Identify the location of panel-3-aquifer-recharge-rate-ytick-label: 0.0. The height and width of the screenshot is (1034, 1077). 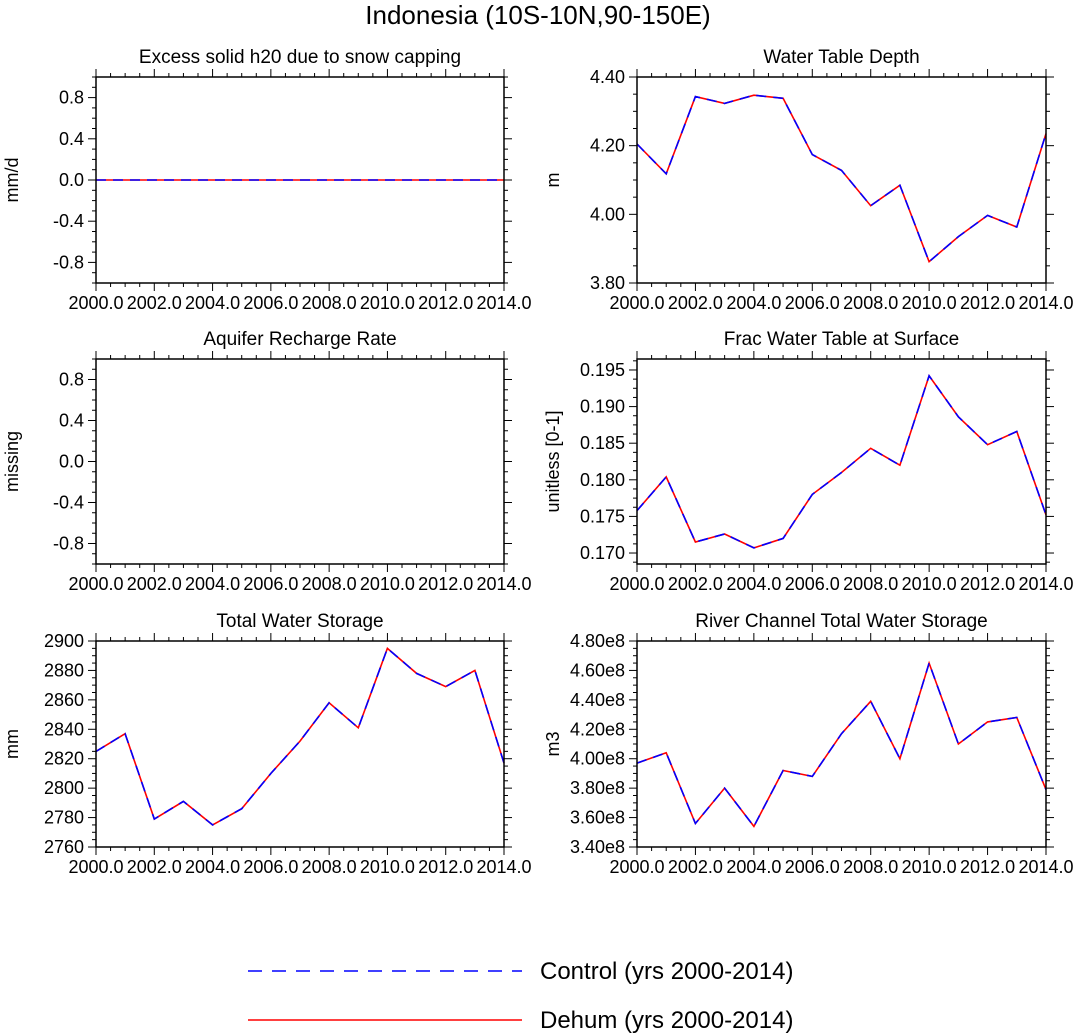
(71, 462).